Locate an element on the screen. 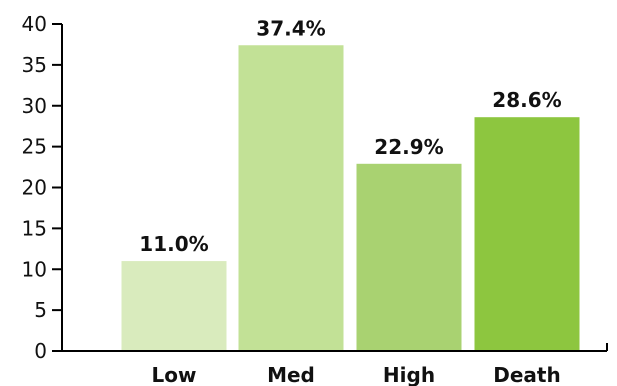 Image resolution: width=617 pixels, height=386 pixels. y-axis: 0 5 10 15 20 25 30 35 40 is located at coordinates (42, 187).